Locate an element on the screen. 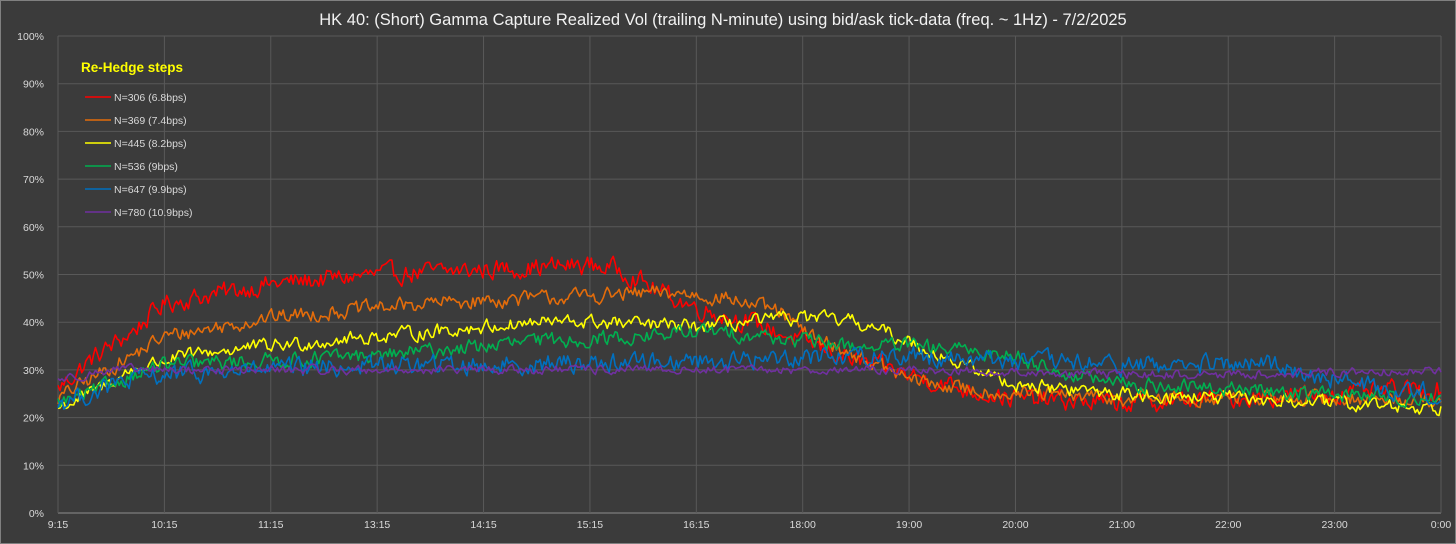 The image size is (1456, 544). x-tick-label: 10:15 is located at coordinates (164, 525).